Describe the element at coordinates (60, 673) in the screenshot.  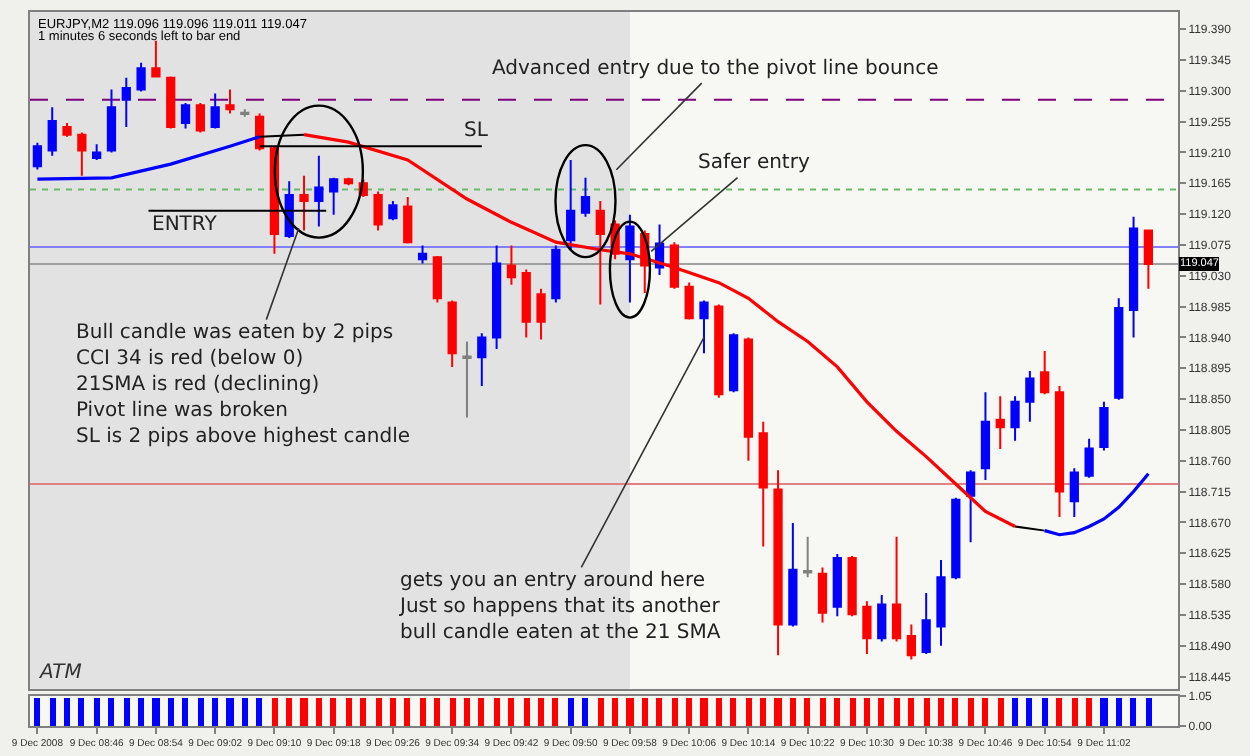
I see `chart-title: ATM` at that location.